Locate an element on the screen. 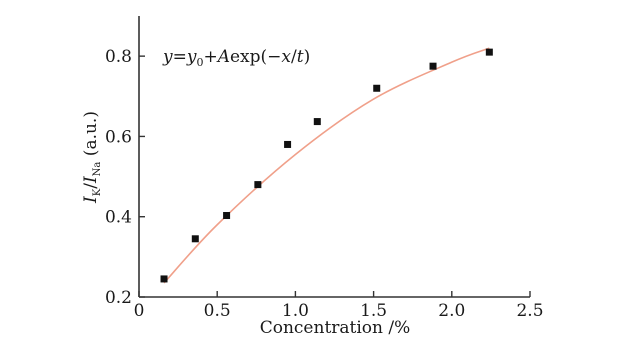  y-tick-label: 0.6 is located at coordinates (118, 137).